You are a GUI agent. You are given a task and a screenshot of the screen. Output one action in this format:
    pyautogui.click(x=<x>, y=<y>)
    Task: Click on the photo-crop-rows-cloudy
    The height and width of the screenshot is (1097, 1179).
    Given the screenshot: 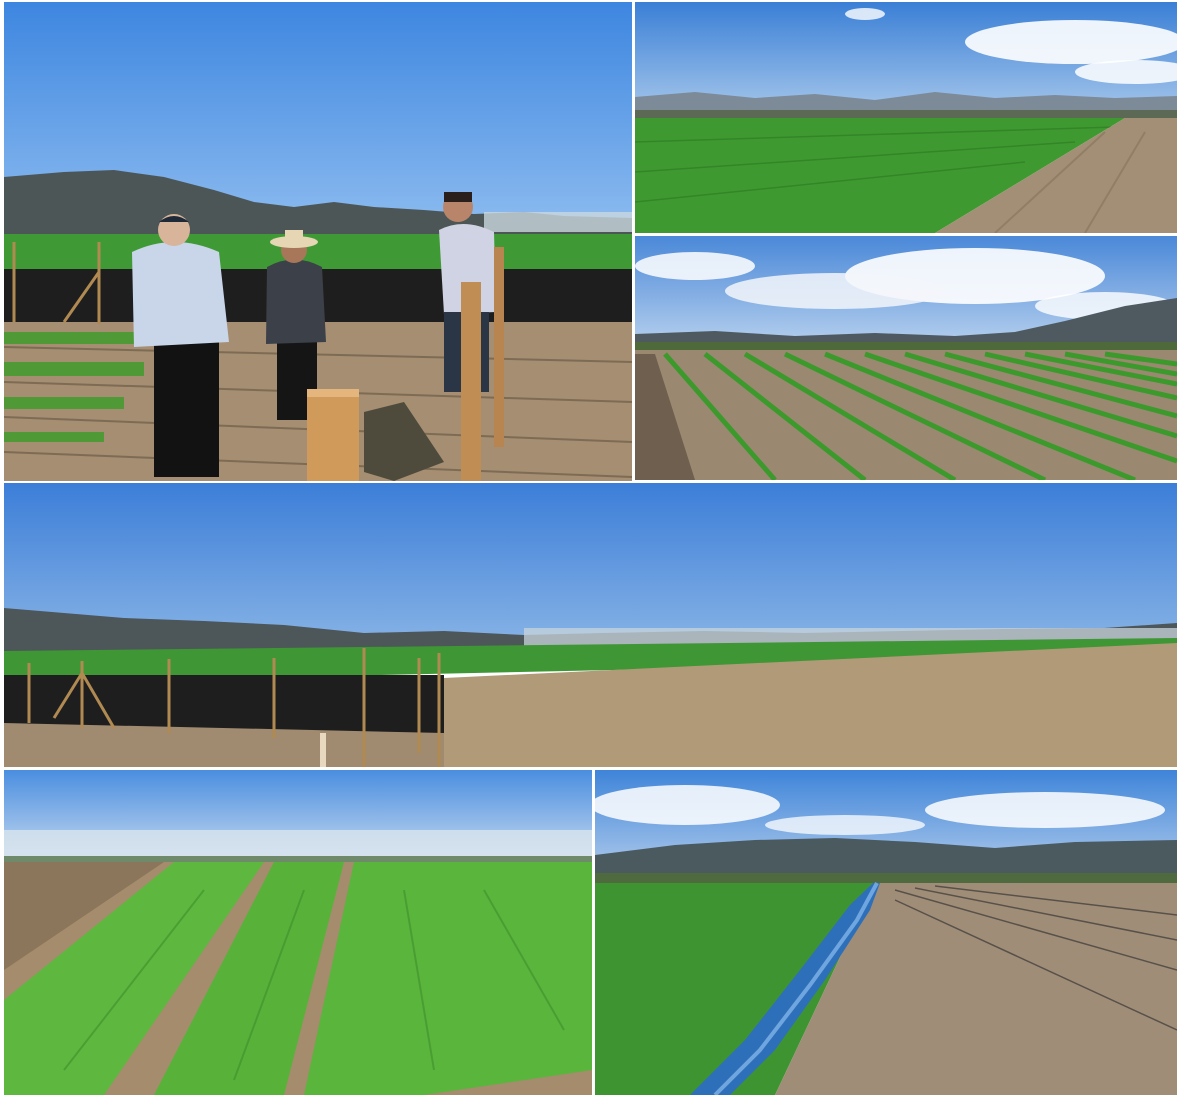 What is the action you would take?
    pyautogui.click(x=906, y=358)
    